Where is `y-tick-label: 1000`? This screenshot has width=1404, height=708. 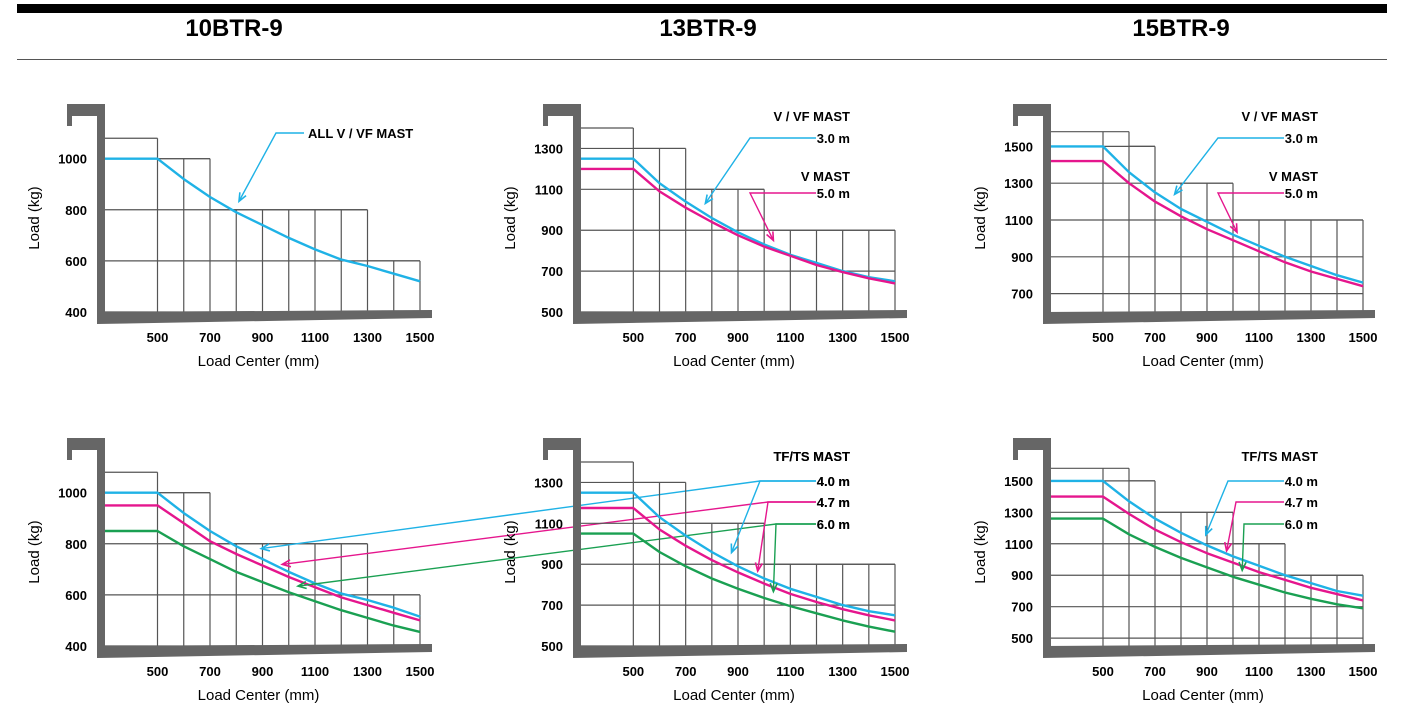 y-tick-label: 1000 is located at coordinates (72, 159).